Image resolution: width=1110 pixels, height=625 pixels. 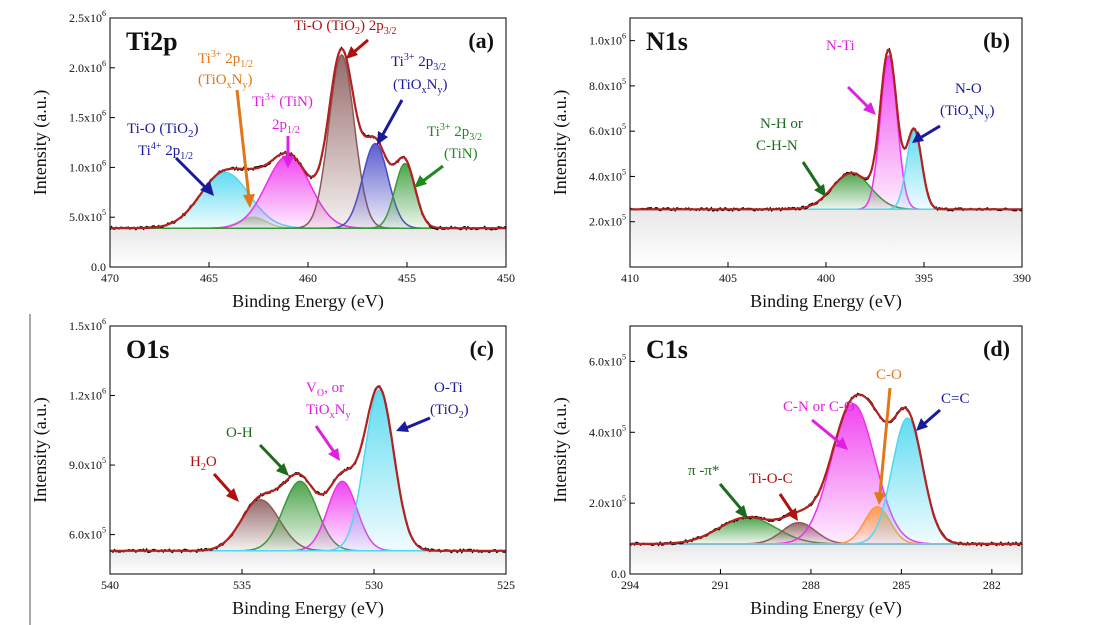 What do you see at coordinates (203, 463) in the screenshot?
I see `ann-c-h2o: H2O` at bounding box center [203, 463].